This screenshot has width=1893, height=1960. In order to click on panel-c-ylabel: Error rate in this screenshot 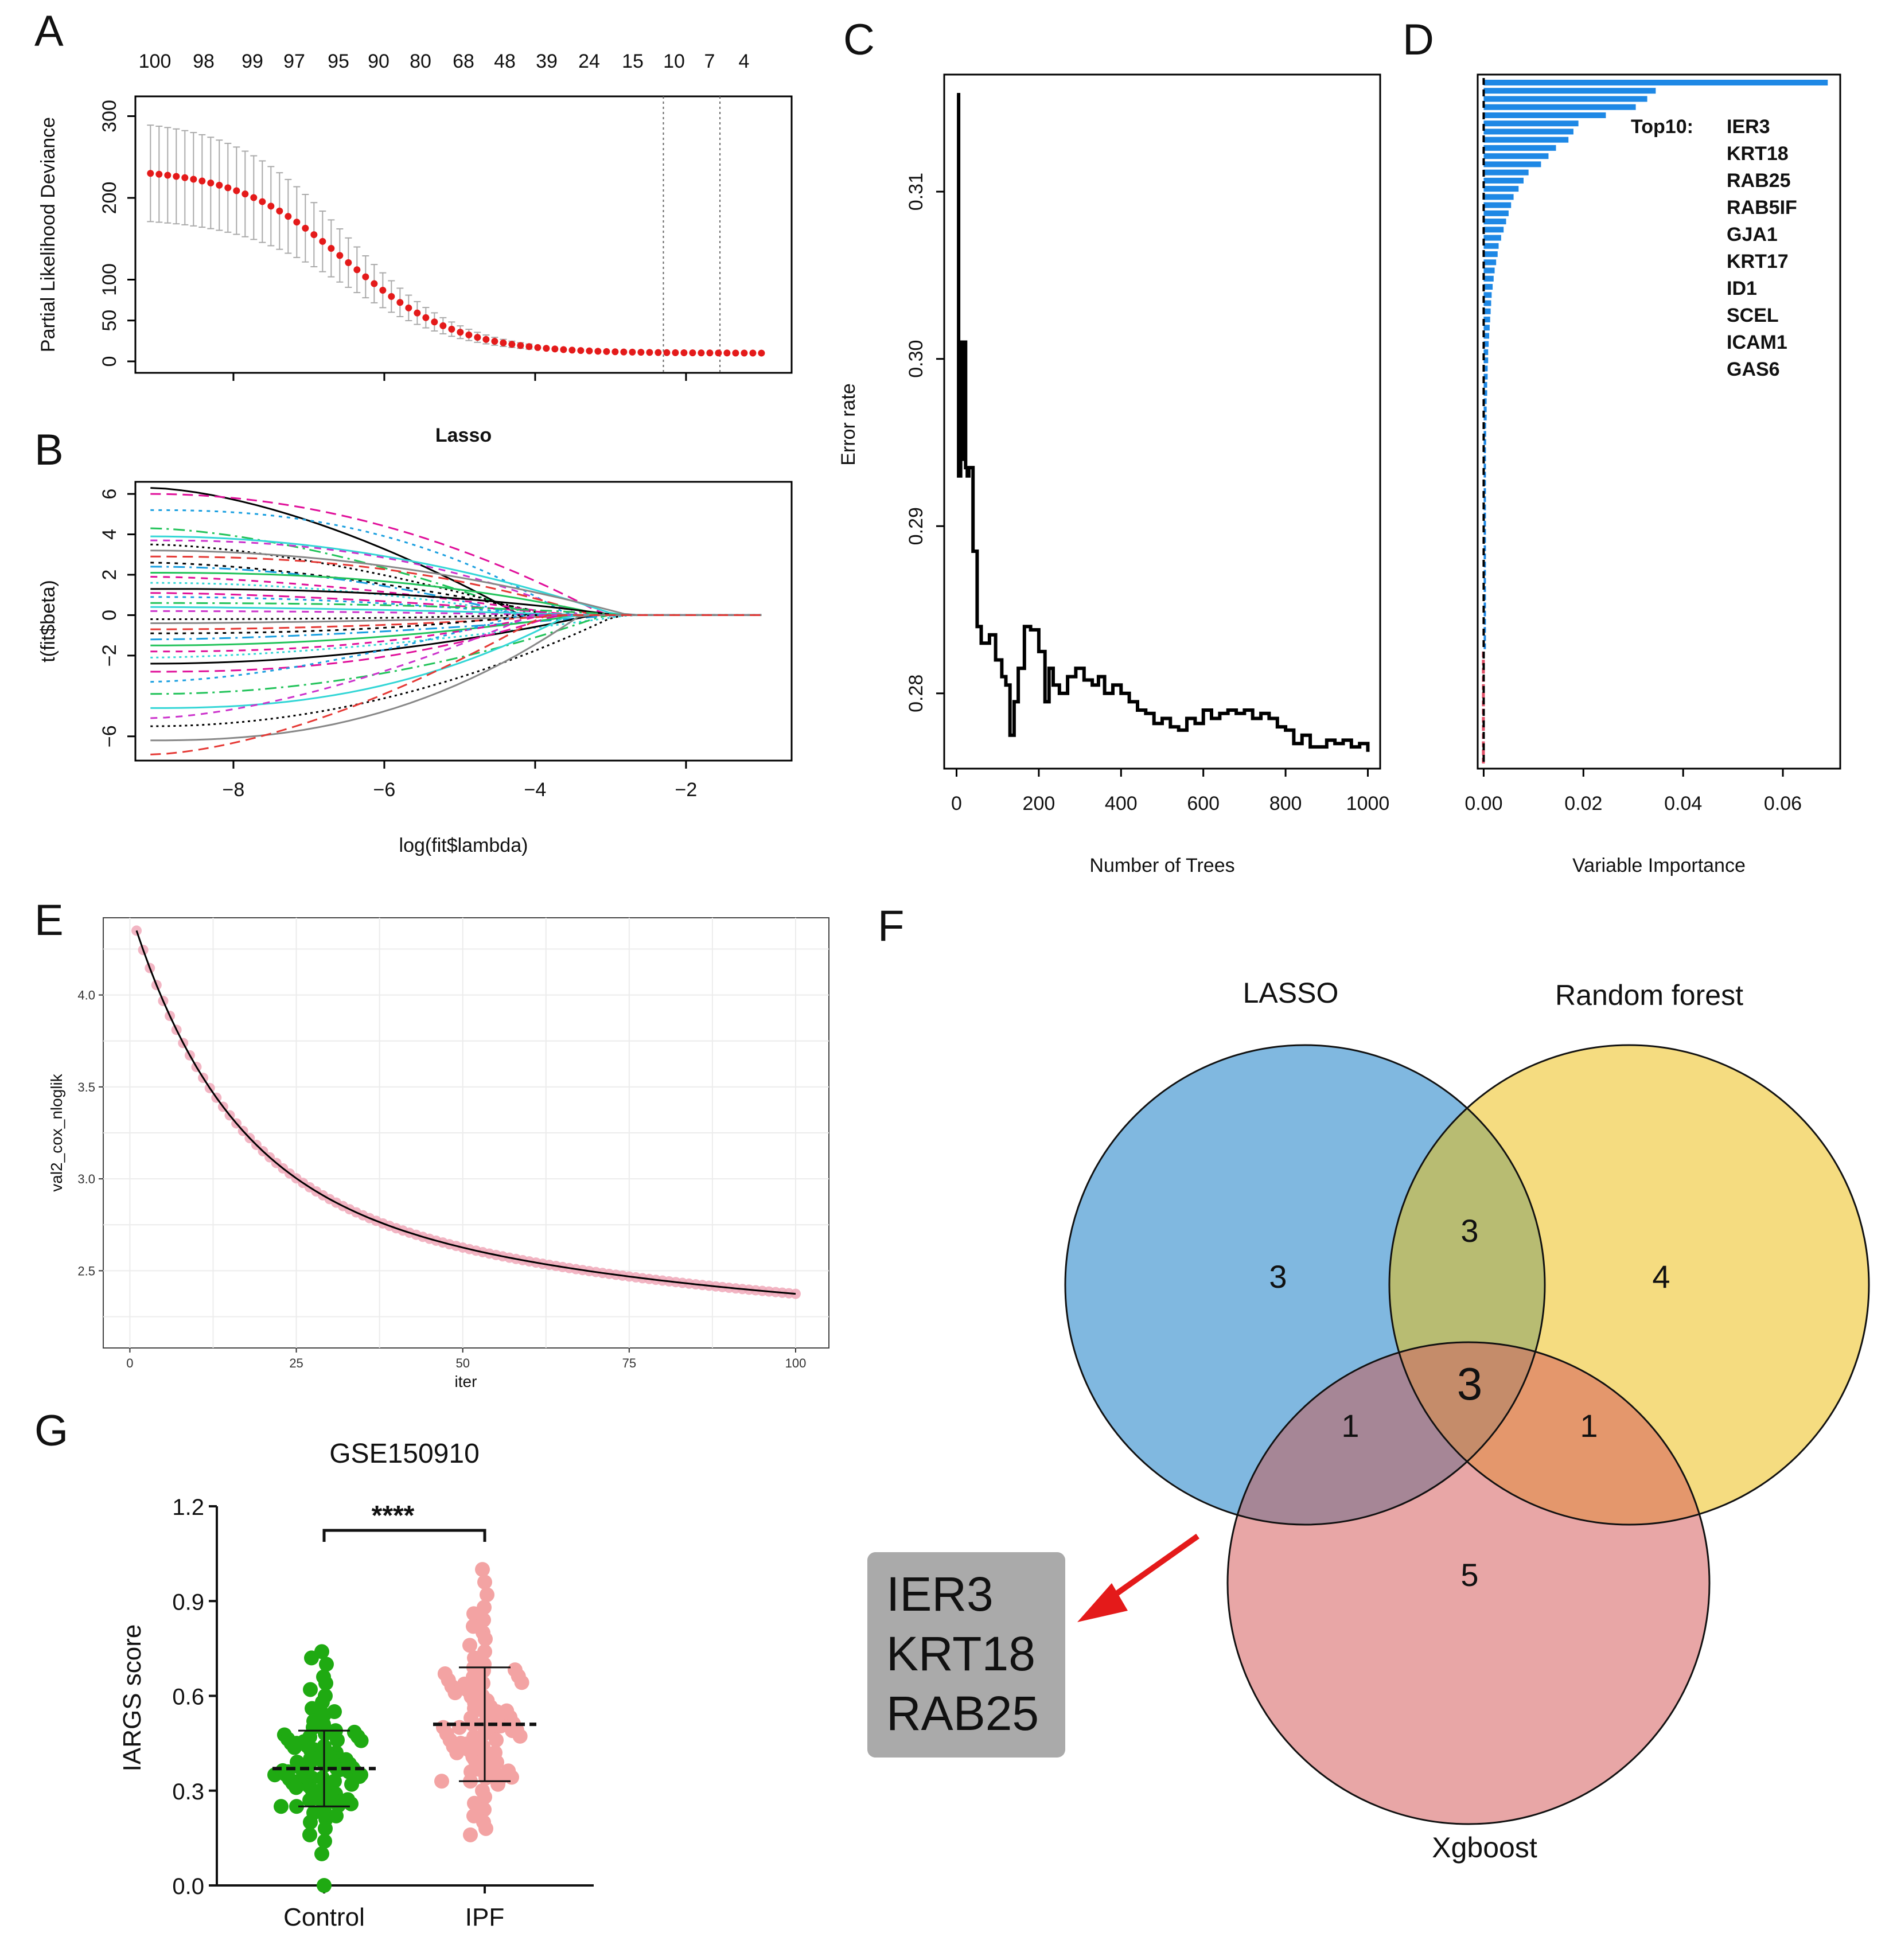, I will do `click(848, 424)`.